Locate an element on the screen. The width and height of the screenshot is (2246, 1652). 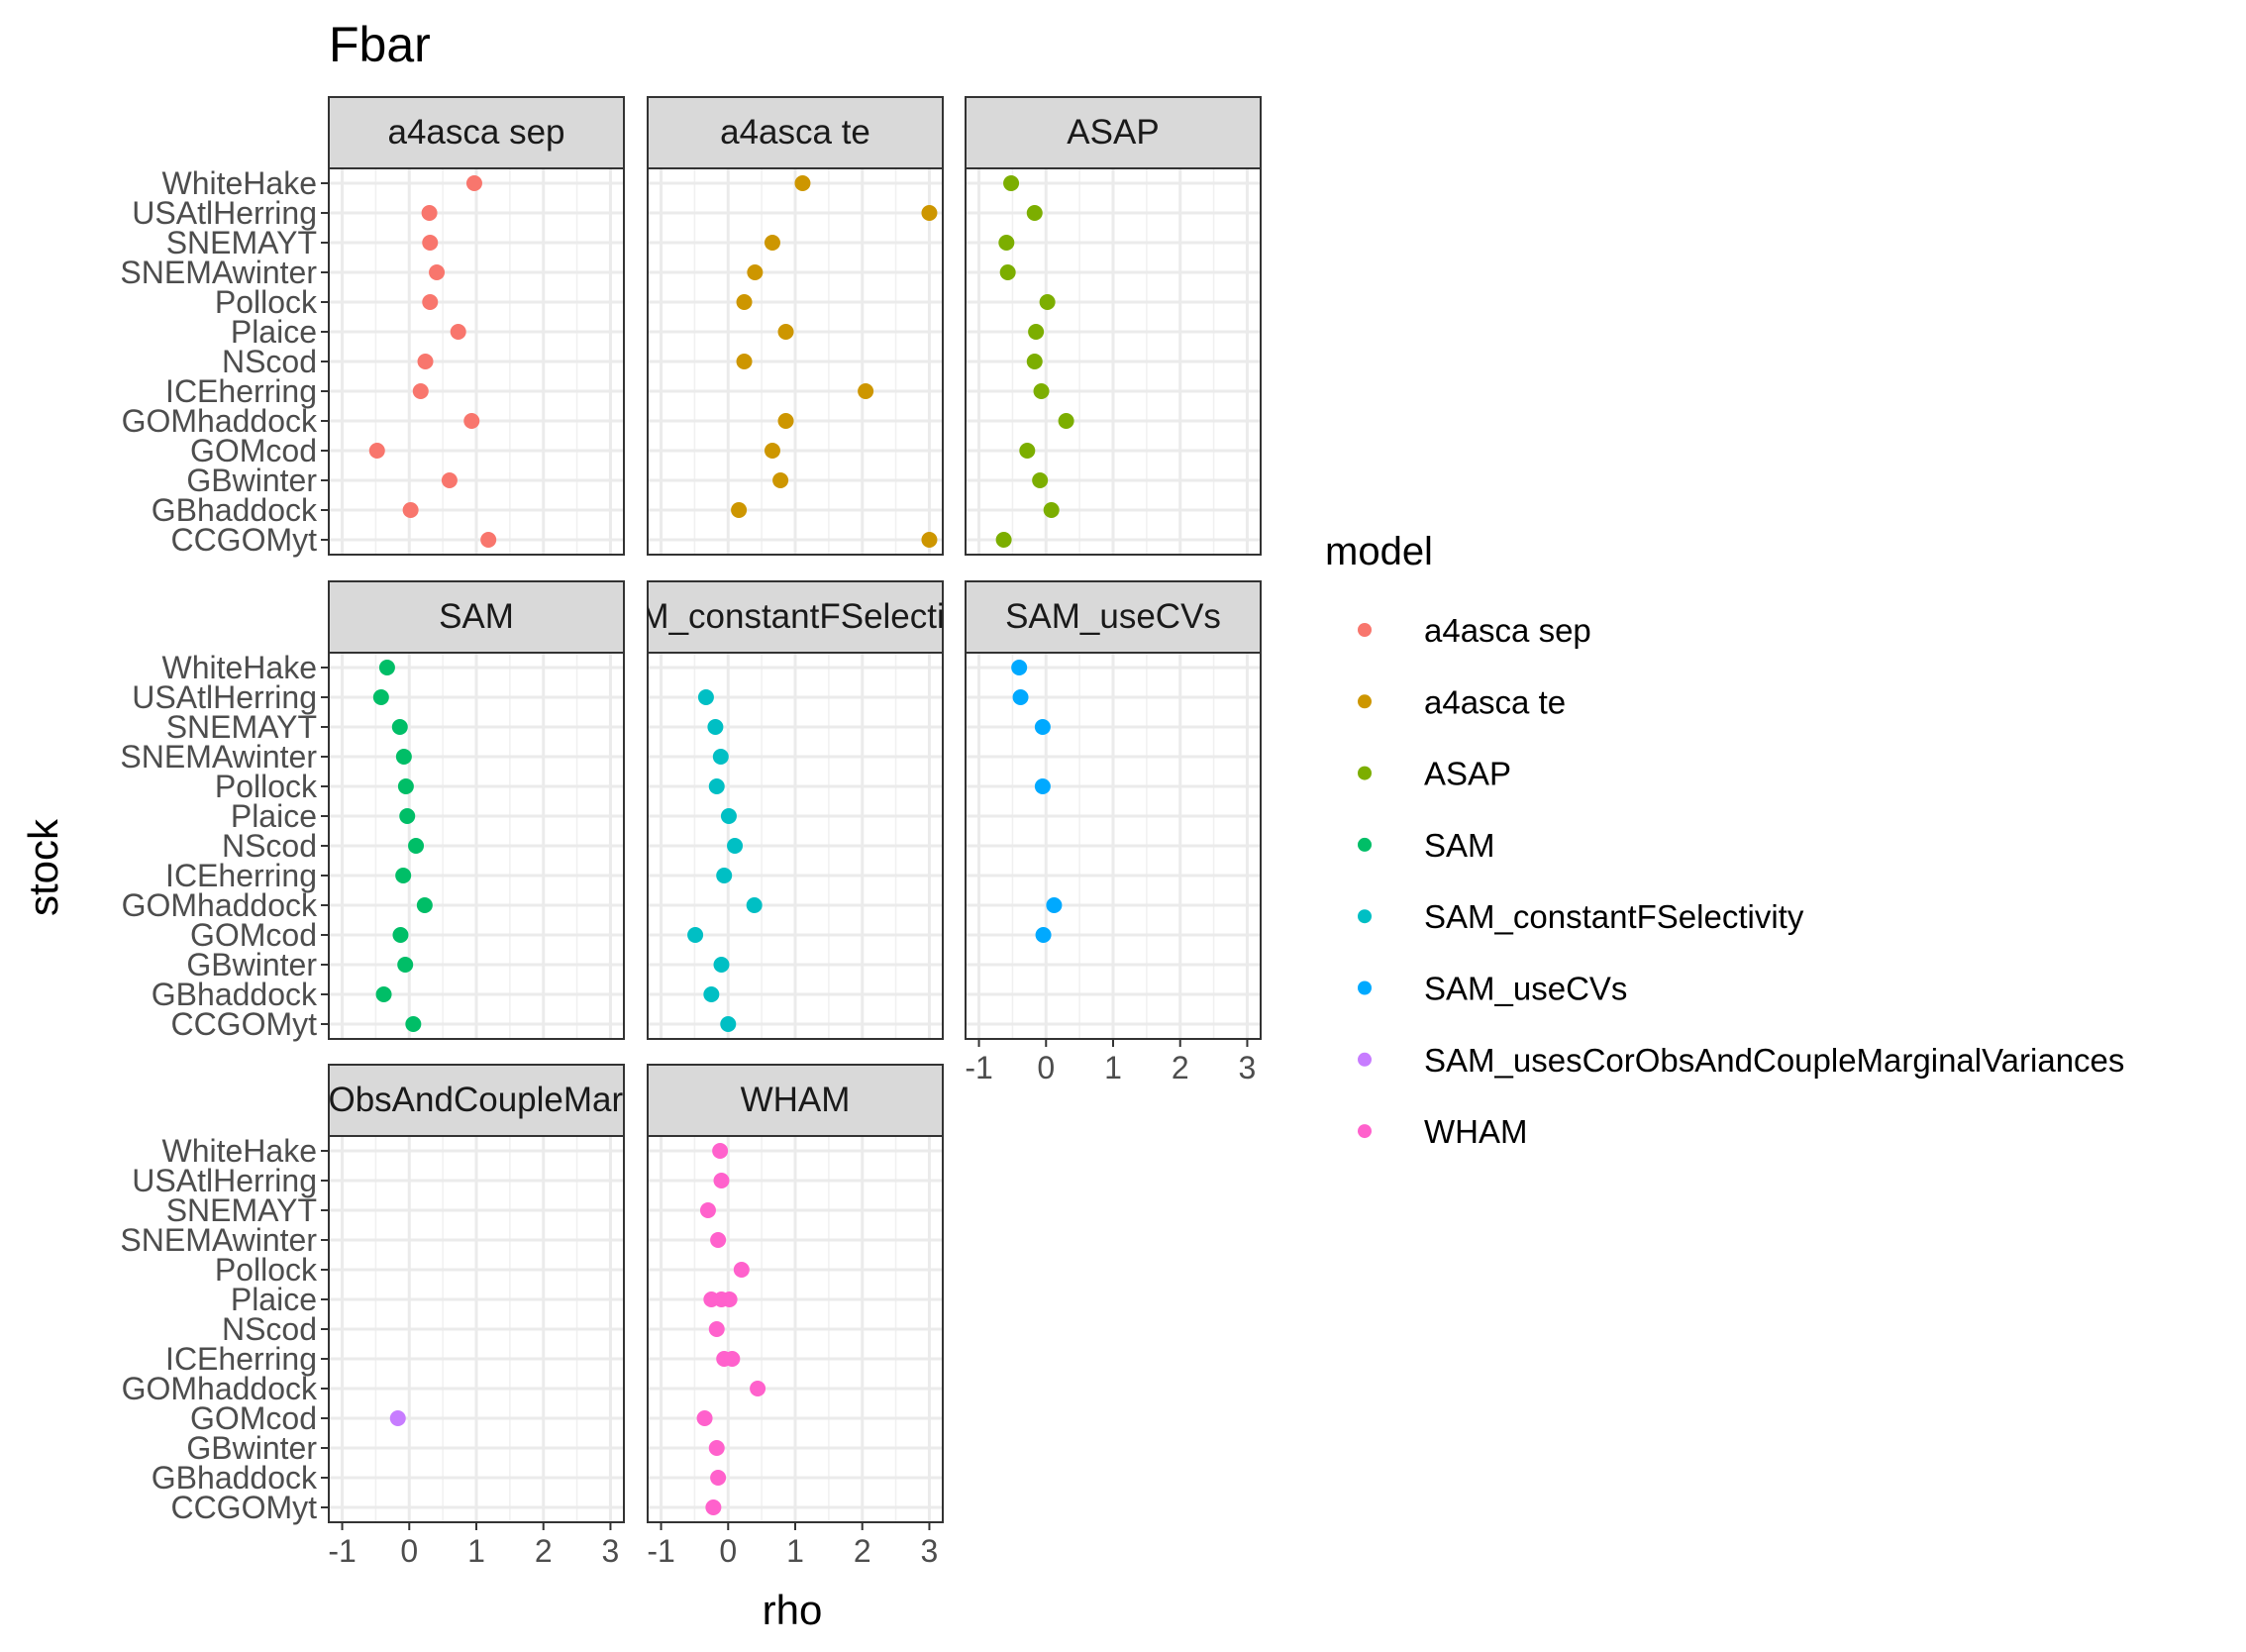
point-ccgomyt is located at coordinates (929, 540).